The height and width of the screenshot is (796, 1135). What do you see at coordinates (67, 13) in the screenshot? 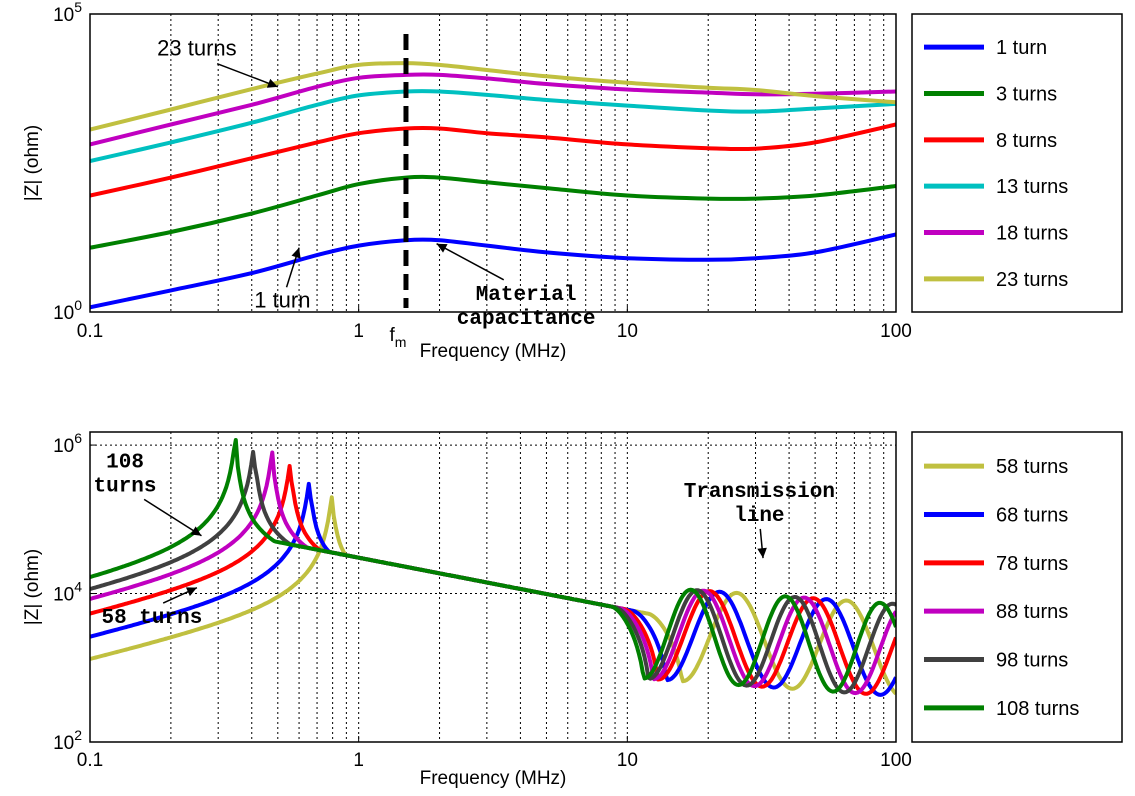
I see `y-tick-label: 10⁵` at bounding box center [67, 13].